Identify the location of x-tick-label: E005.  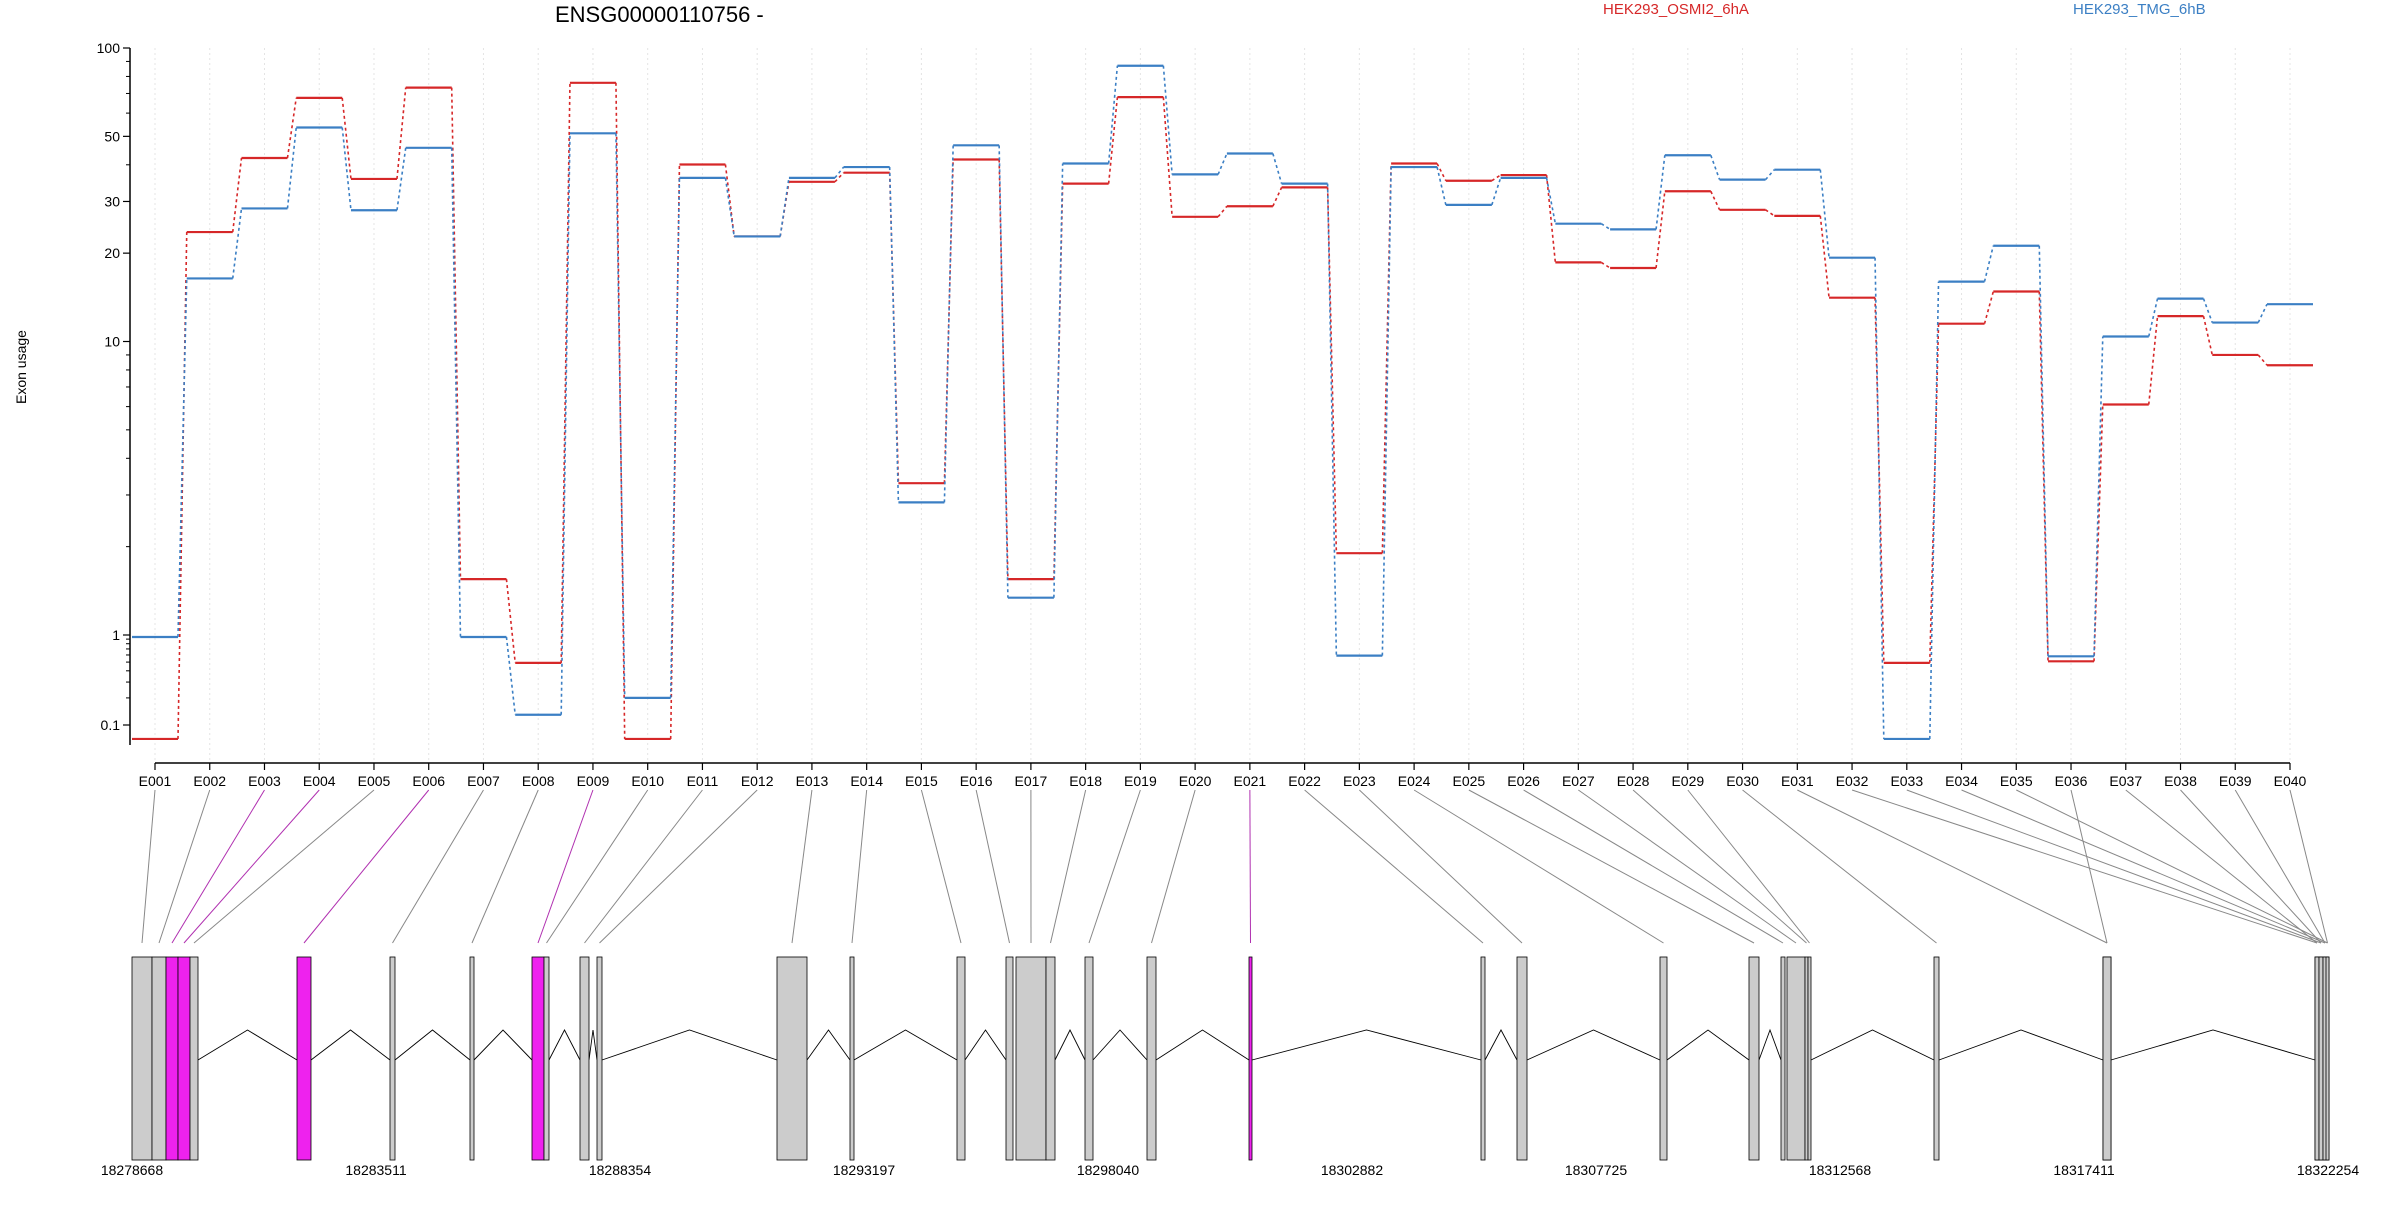
(374, 781).